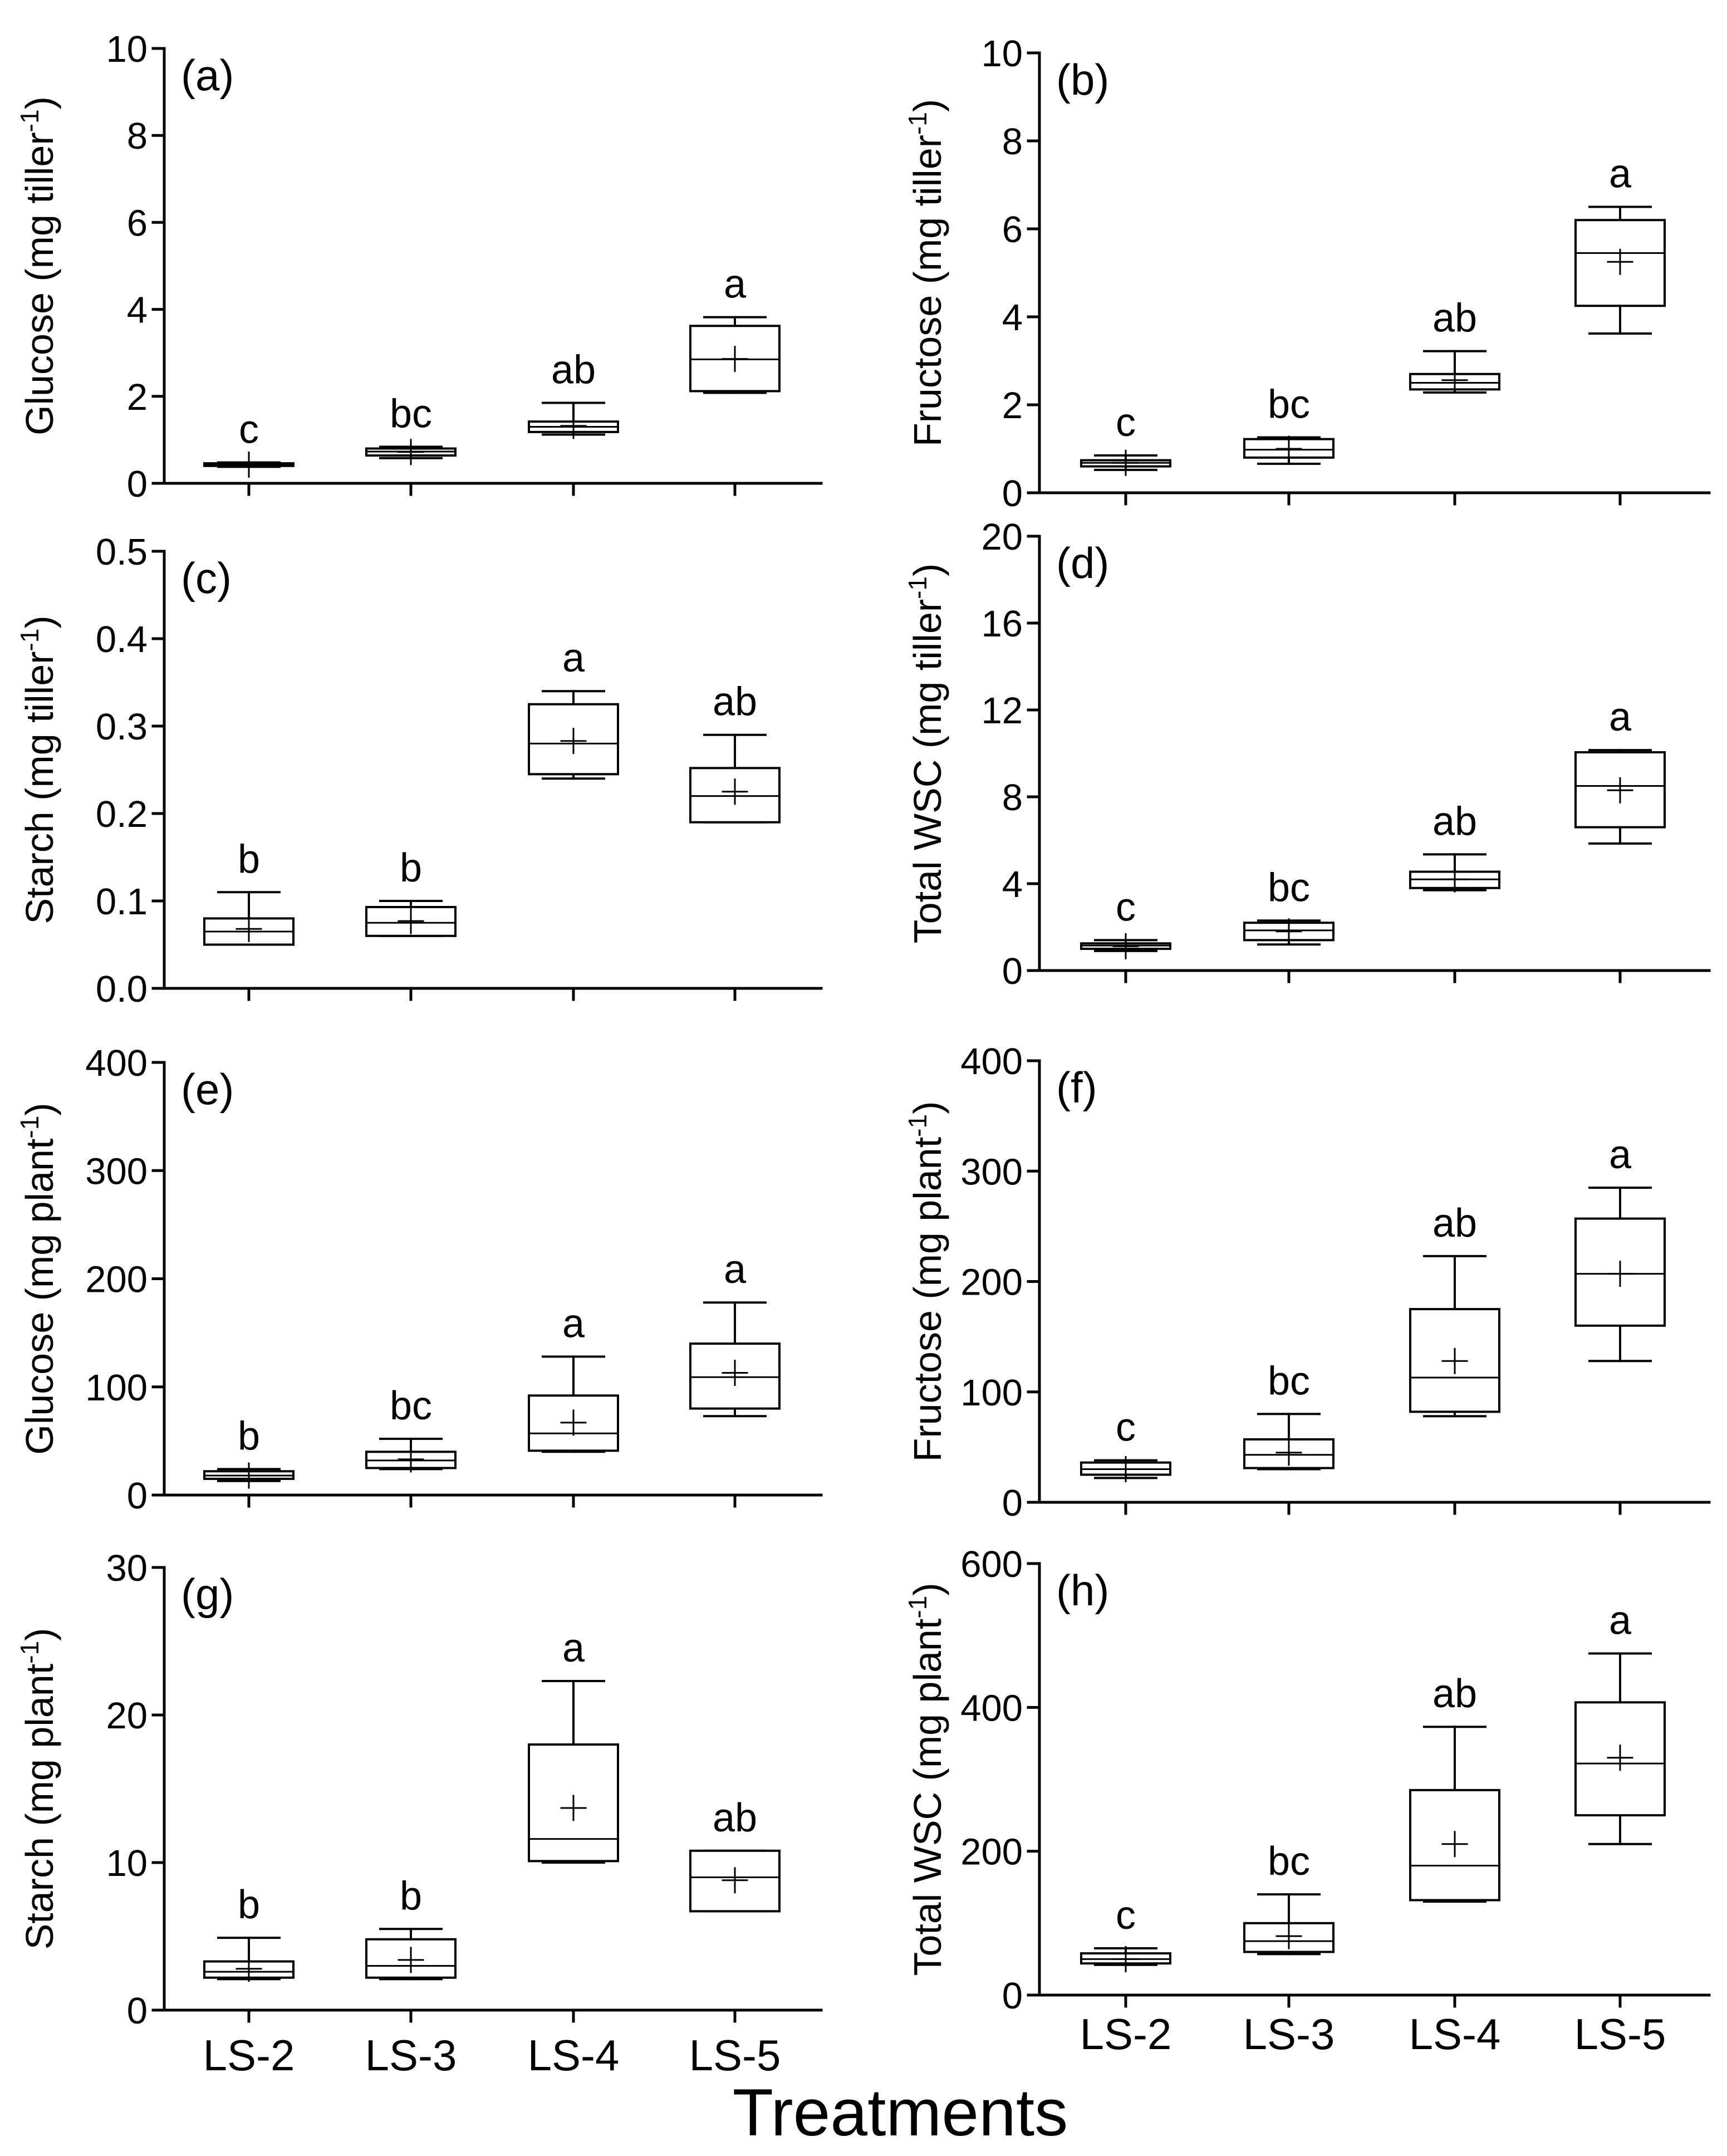 This screenshot has height=2156, width=1727. I want to click on y-tick-label: 0.5, so click(122, 552).